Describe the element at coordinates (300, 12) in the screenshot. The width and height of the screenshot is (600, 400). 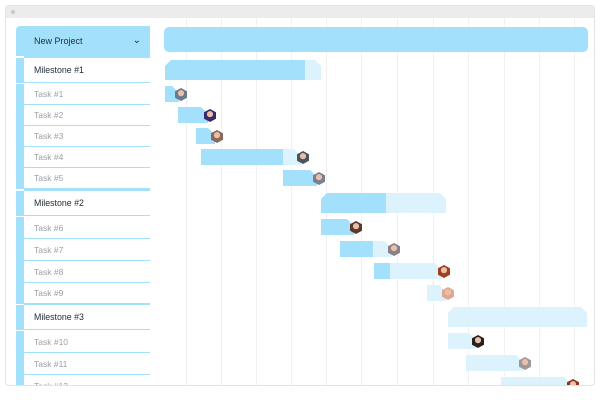
I see `title-bar` at that location.